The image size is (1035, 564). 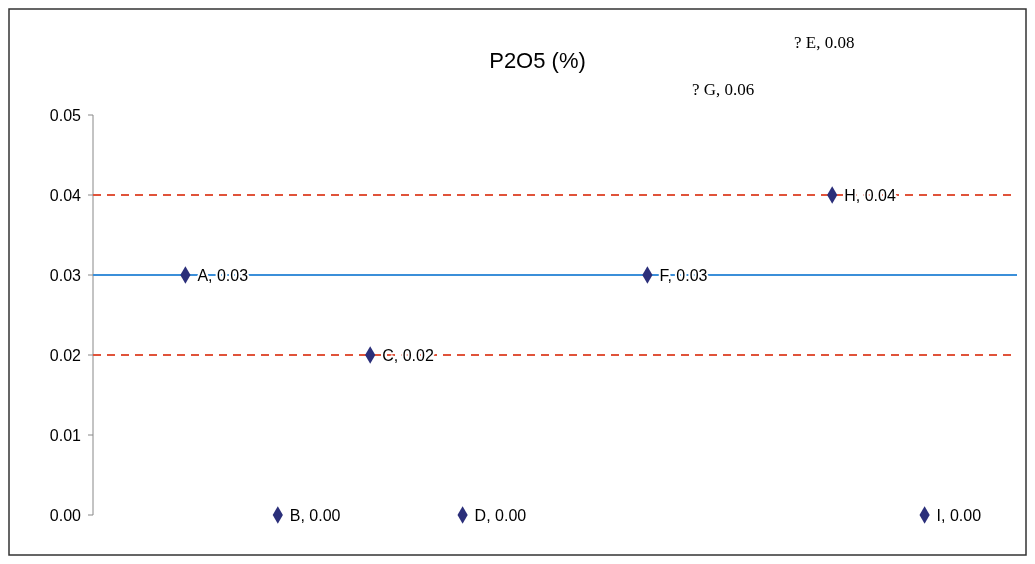 What do you see at coordinates (65, 515) in the screenshot?
I see `y-tick-label: 0.00` at bounding box center [65, 515].